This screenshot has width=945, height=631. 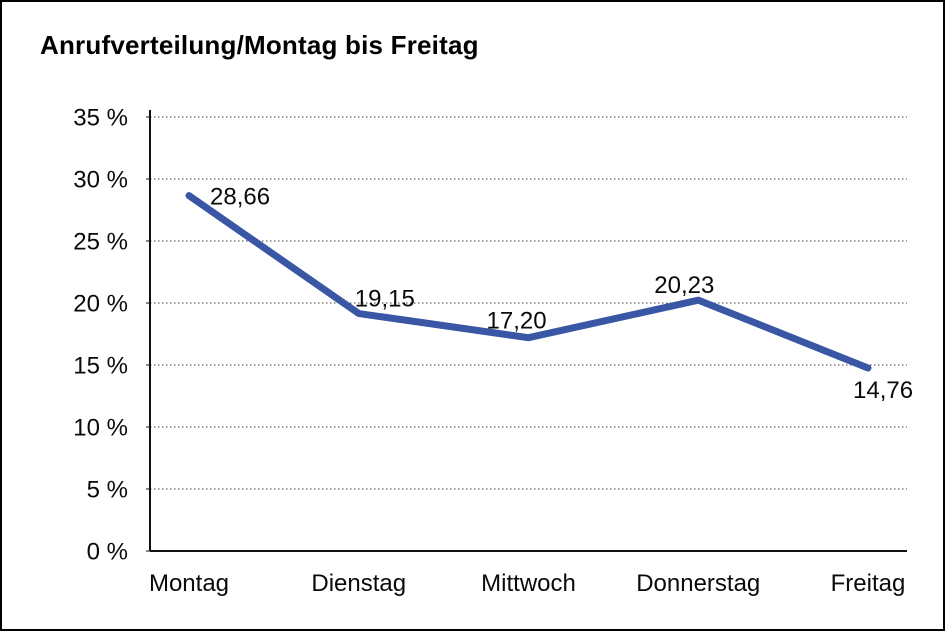 I want to click on x-category-label: Montag, so click(x=189, y=583).